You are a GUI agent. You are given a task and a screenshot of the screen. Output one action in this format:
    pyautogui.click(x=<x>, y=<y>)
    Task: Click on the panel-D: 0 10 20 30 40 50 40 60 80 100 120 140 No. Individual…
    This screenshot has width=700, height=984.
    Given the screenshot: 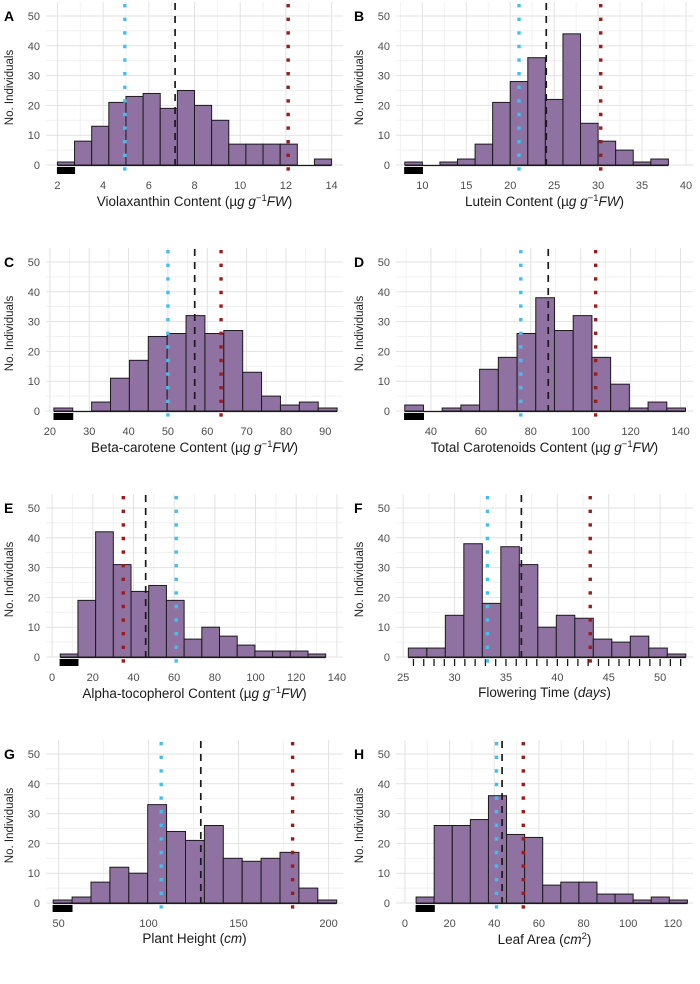 What is the action you would take?
    pyautogui.click(x=525, y=369)
    